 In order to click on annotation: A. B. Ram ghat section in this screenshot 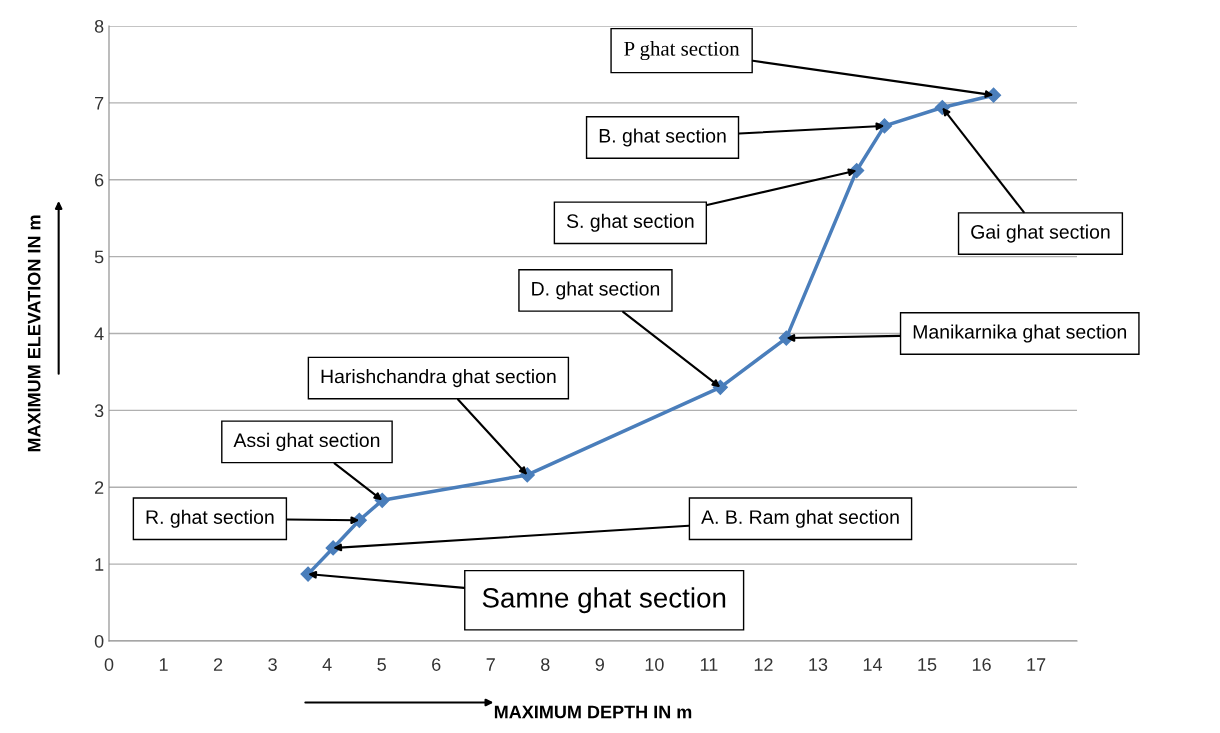, I will do `click(800, 518)`.